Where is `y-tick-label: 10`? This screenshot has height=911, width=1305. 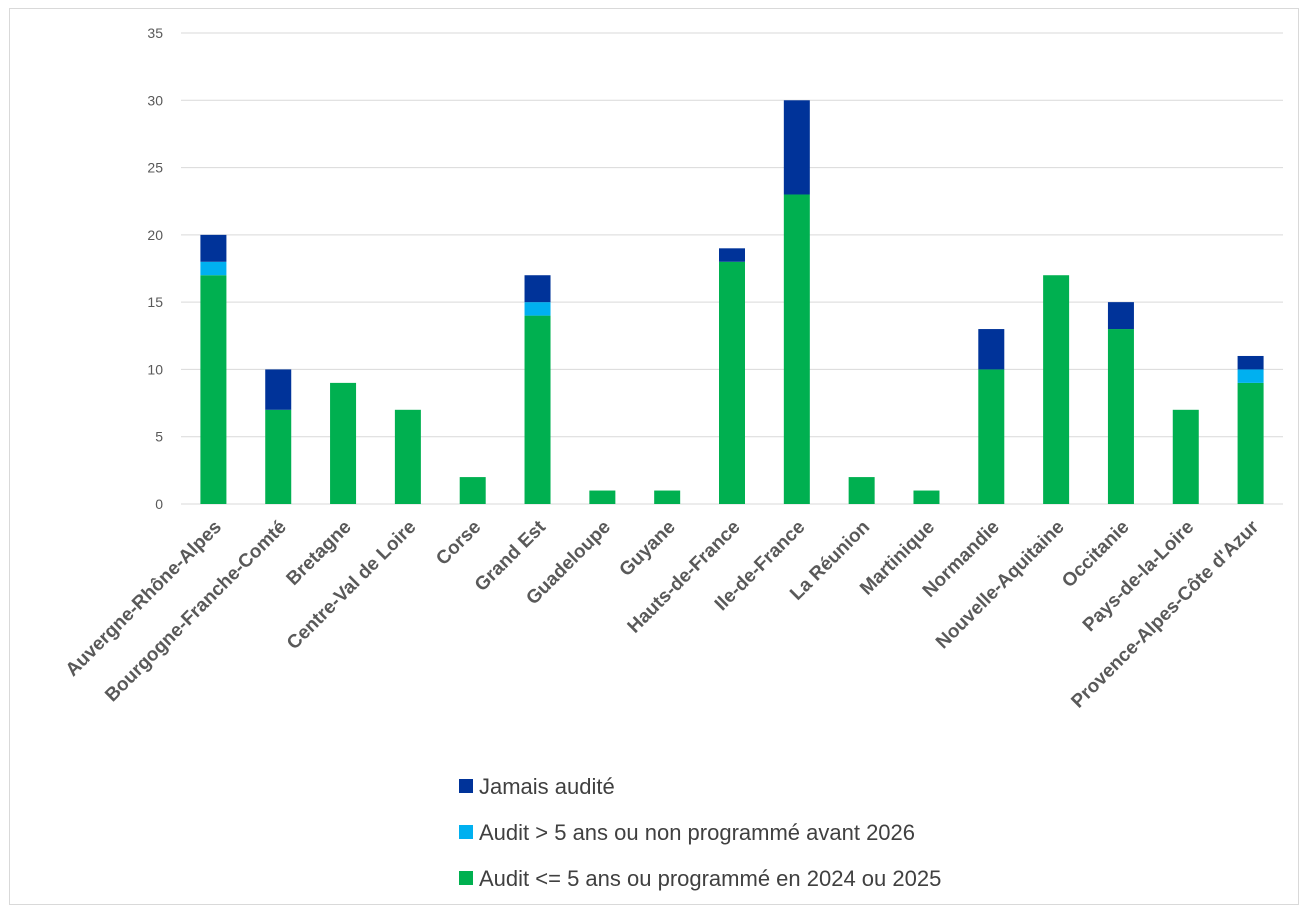
y-tick-label: 10 is located at coordinates (155, 369).